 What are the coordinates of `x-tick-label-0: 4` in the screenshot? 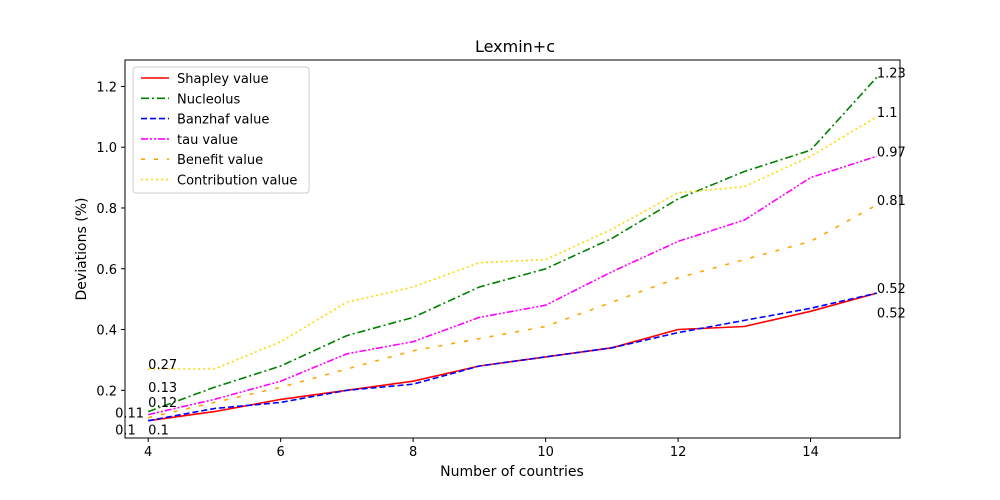 It's located at (148, 452).